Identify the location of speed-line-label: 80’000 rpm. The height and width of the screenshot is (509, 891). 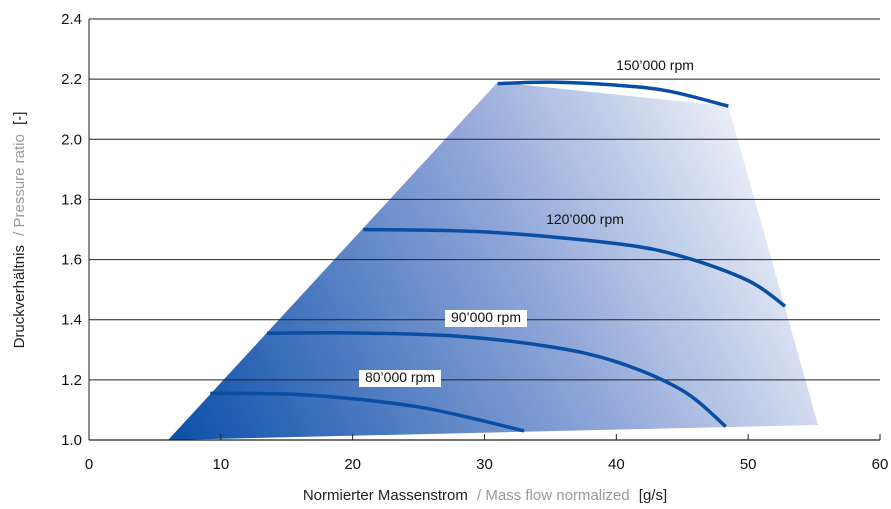
(400, 377).